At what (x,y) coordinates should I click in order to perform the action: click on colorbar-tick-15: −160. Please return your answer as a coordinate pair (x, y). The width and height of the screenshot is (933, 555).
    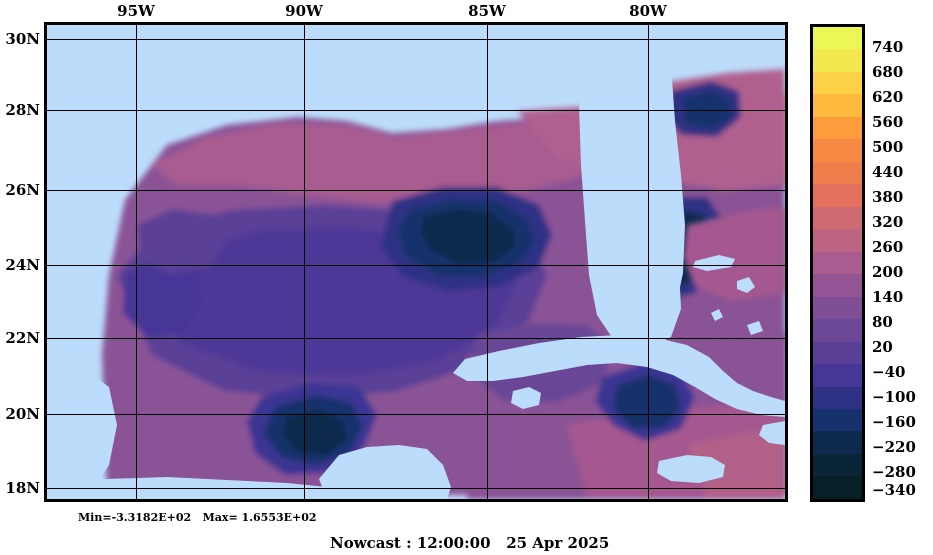
    Looking at the image, I should click on (894, 422).